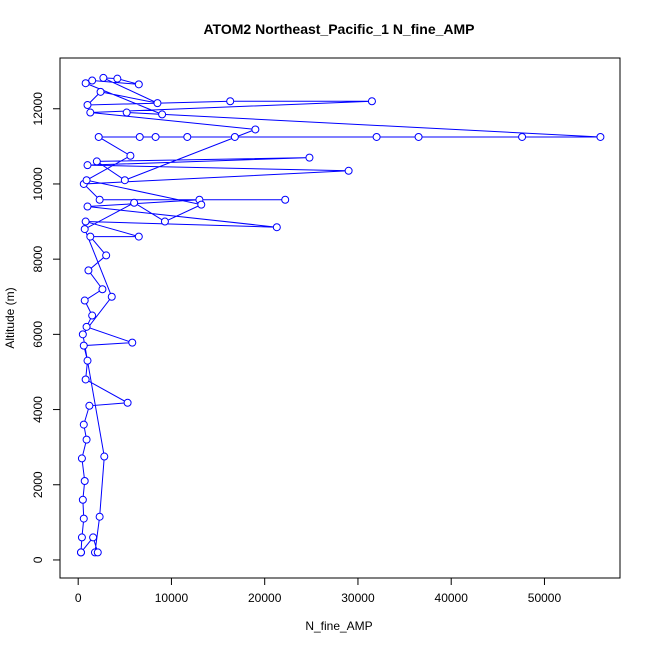 The width and height of the screenshot is (650, 650). I want to click on y-tick-label: 12000, so click(38, 109).